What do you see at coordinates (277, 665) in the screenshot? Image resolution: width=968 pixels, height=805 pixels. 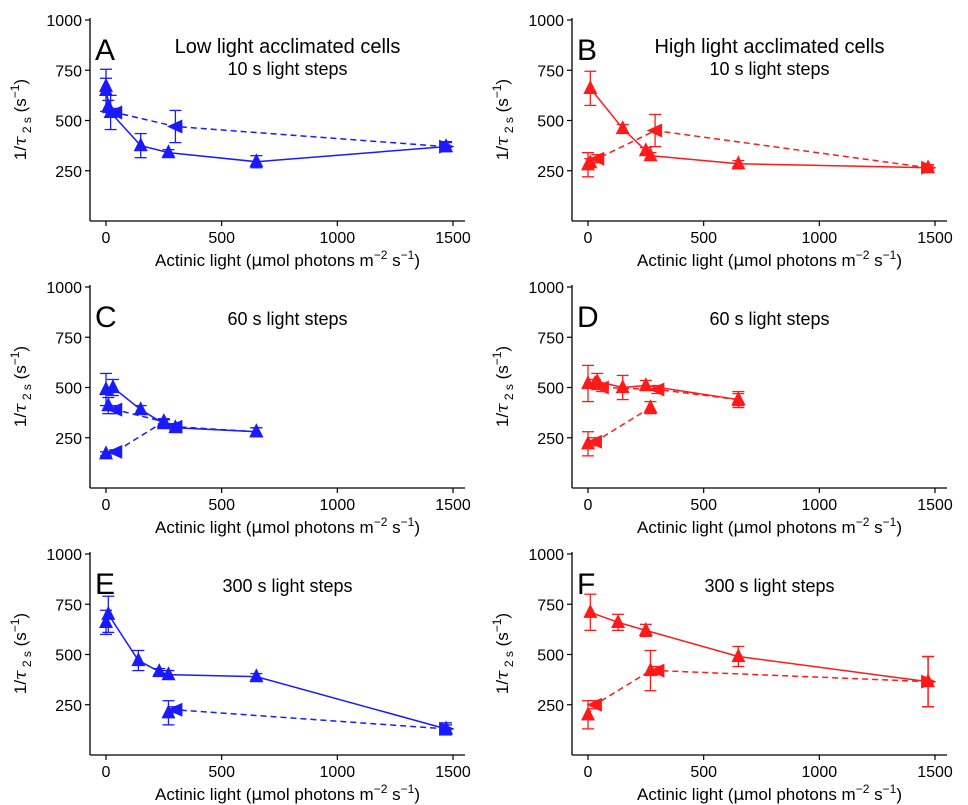 I see `series-solid` at bounding box center [277, 665].